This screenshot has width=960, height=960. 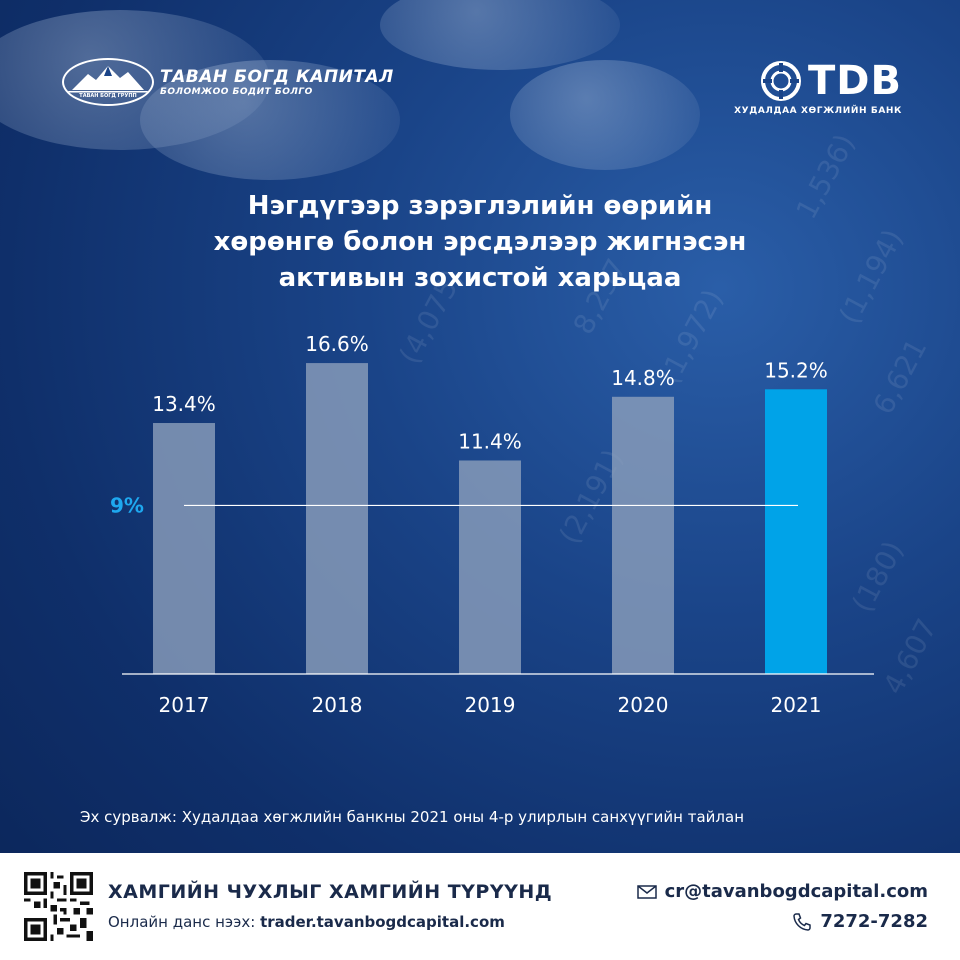 What do you see at coordinates (382, 922) in the screenshot?
I see `online-url-link: trader.tavanbogdcapital.com` at bounding box center [382, 922].